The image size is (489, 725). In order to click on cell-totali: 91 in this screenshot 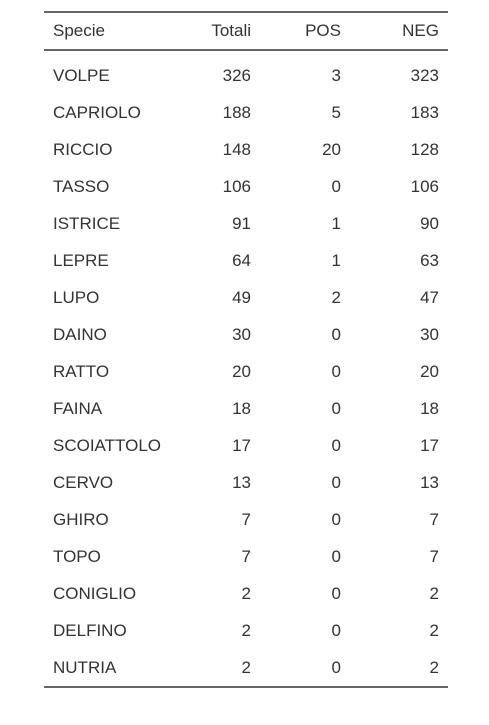, I will do `click(241, 223)`.